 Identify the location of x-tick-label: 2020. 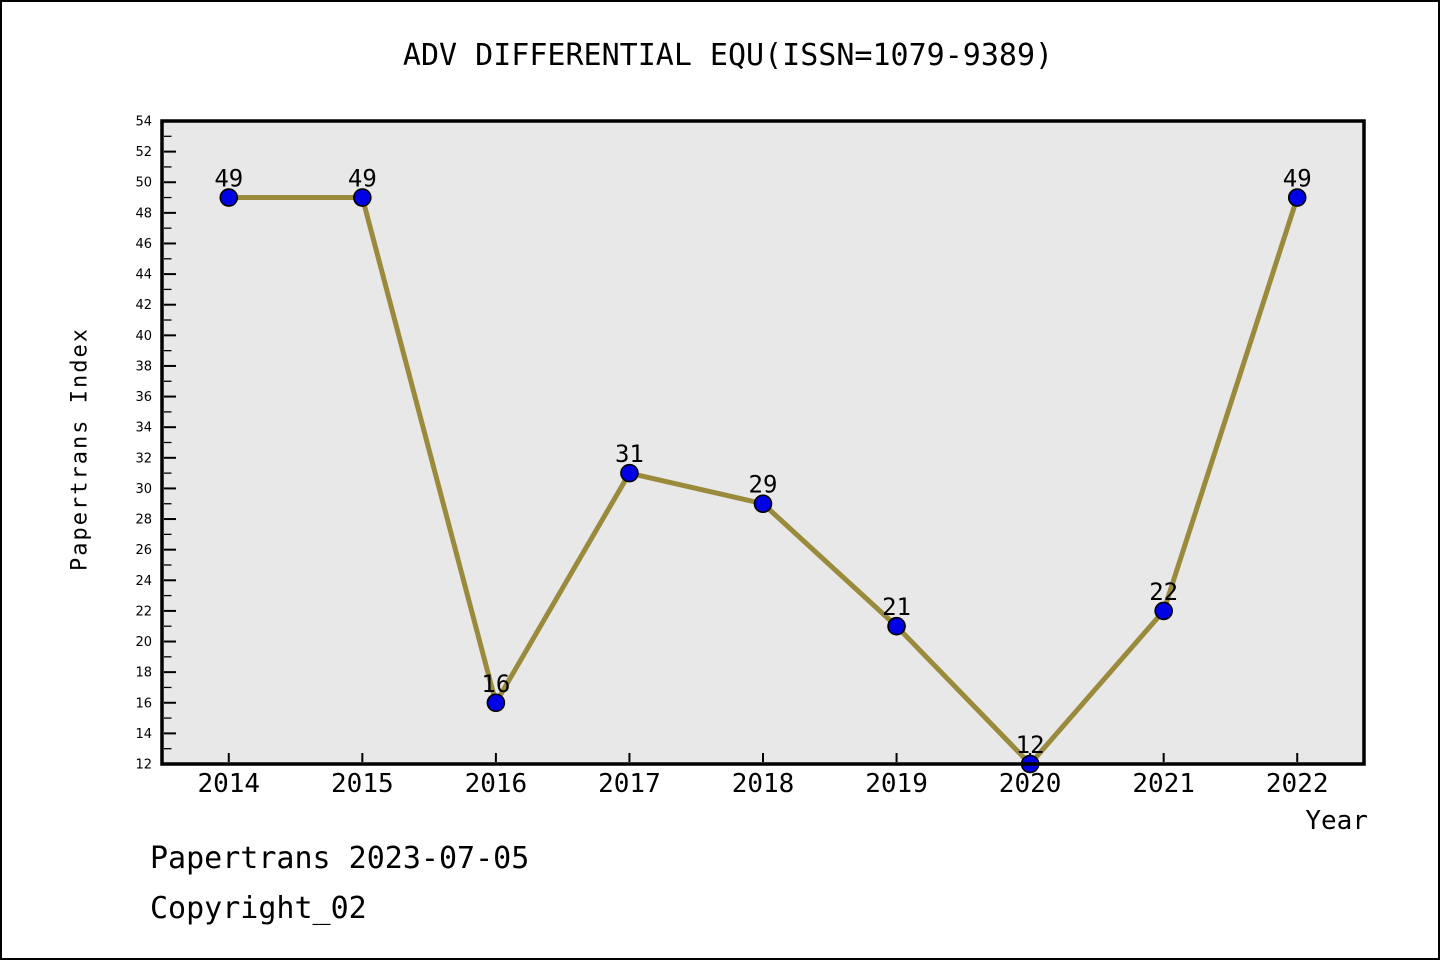
(1030, 784).